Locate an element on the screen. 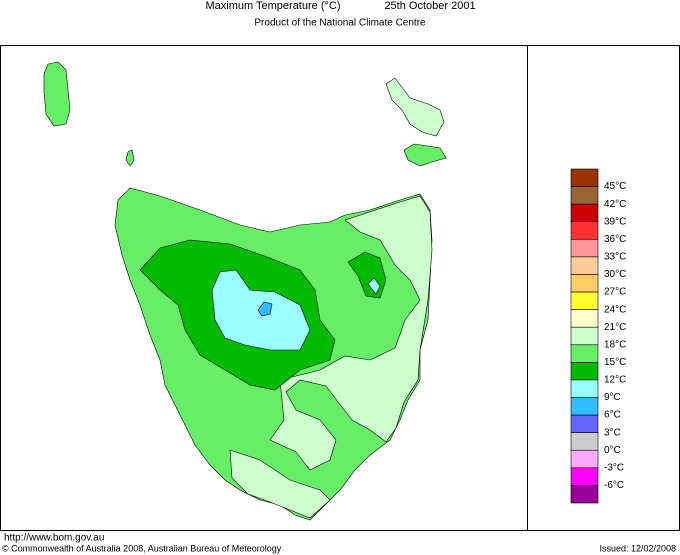 This screenshot has width=680, height=555. southwest-cool-zone is located at coordinates (280, 484).